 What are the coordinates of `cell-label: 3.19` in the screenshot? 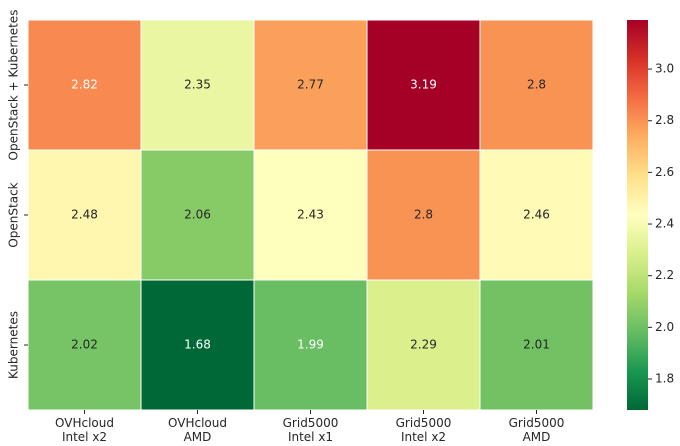 It's located at (423, 85).